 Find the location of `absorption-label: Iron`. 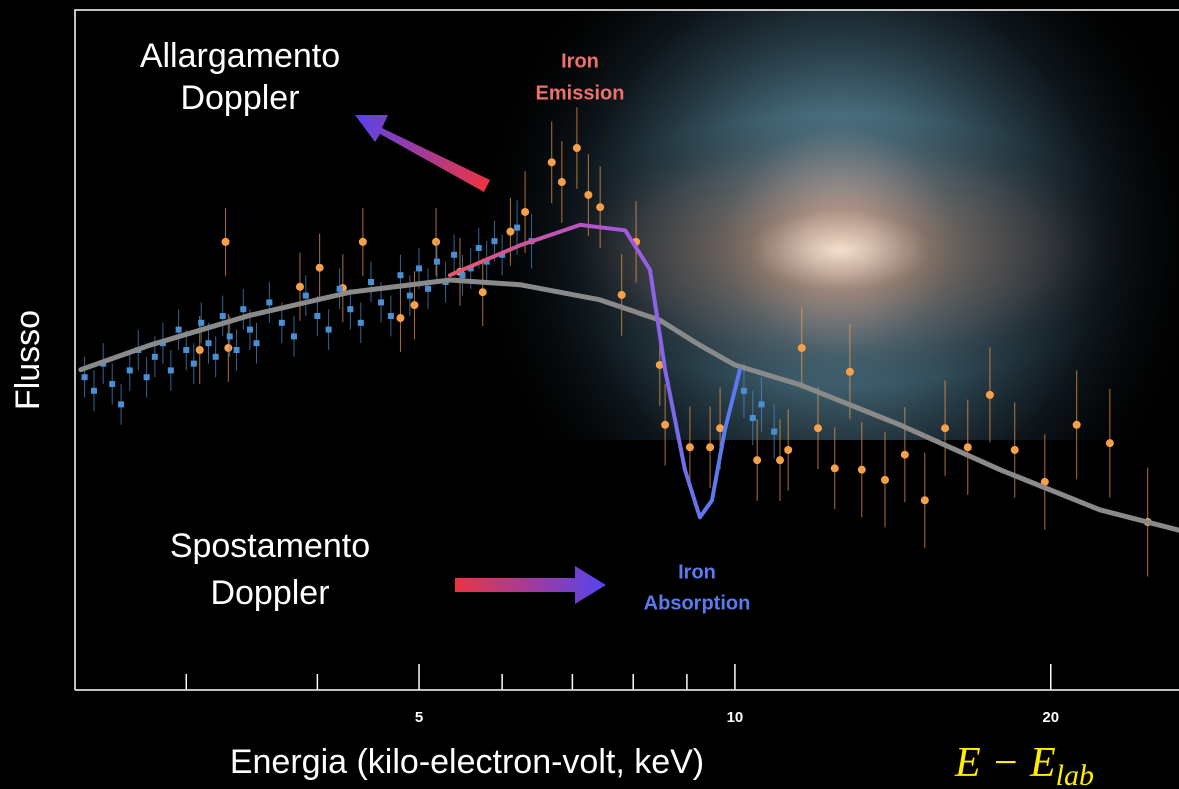

absorption-label: Iron is located at coordinates (697, 572).